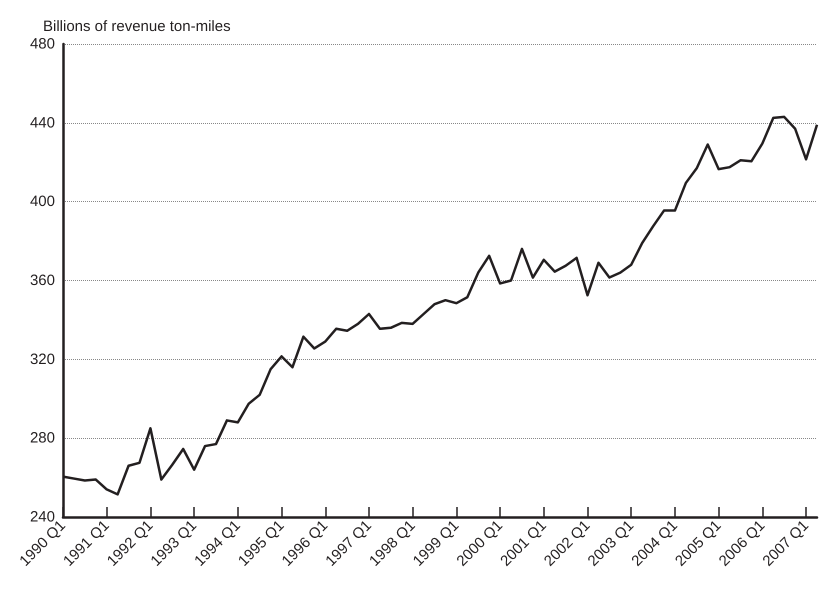 The height and width of the screenshot is (605, 833). I want to click on y-axis-title: Billions of revenue ton-miles, so click(137, 26).